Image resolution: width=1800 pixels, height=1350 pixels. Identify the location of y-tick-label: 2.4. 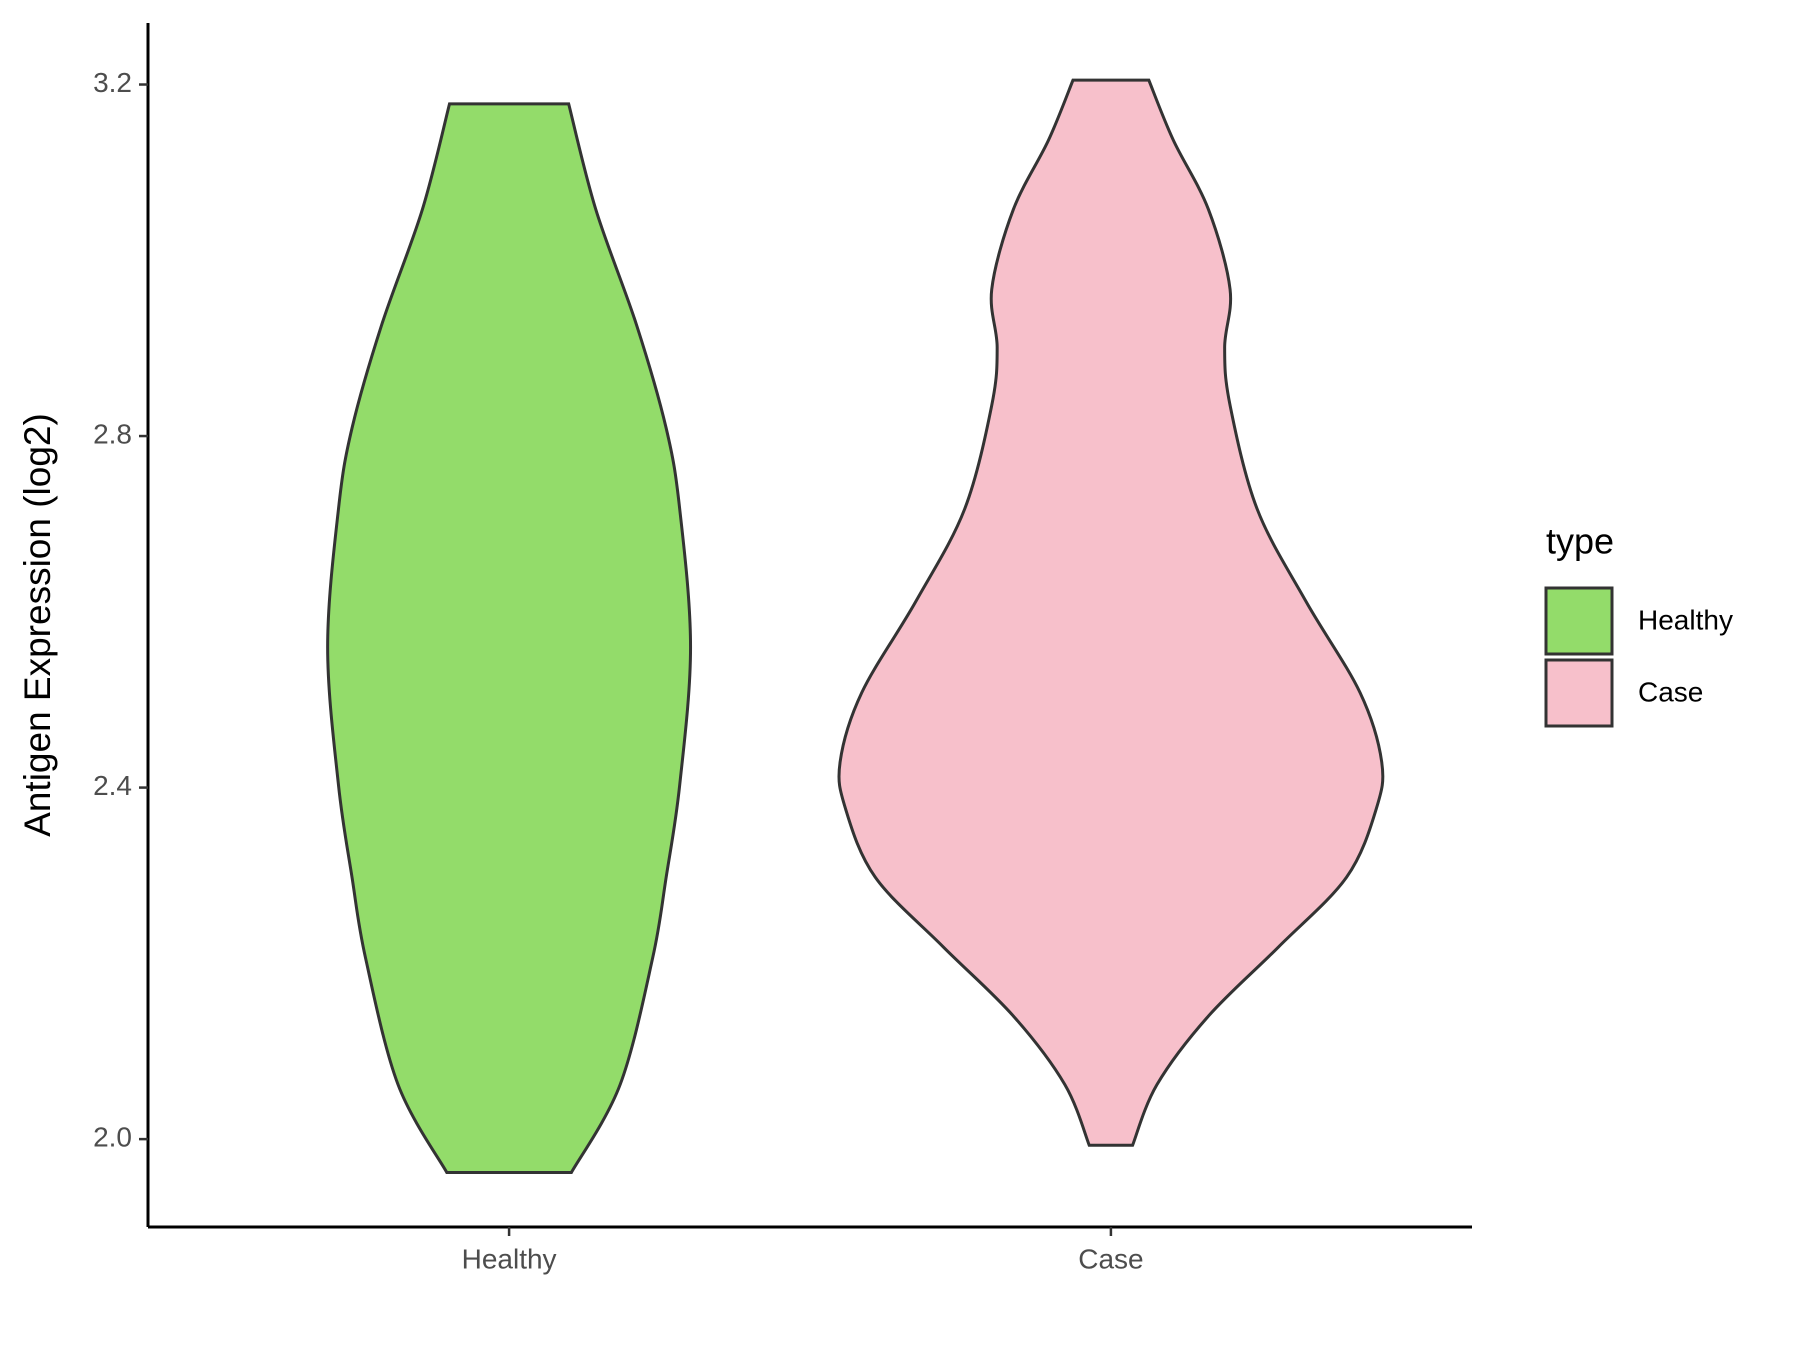
(112, 785).